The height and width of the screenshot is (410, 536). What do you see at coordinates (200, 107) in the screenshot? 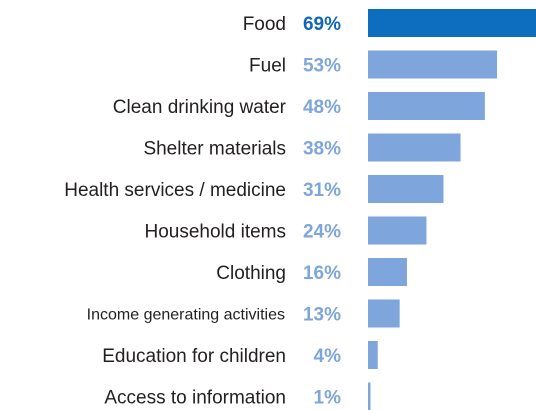
I see `category-label: Clean drinking water` at bounding box center [200, 107].